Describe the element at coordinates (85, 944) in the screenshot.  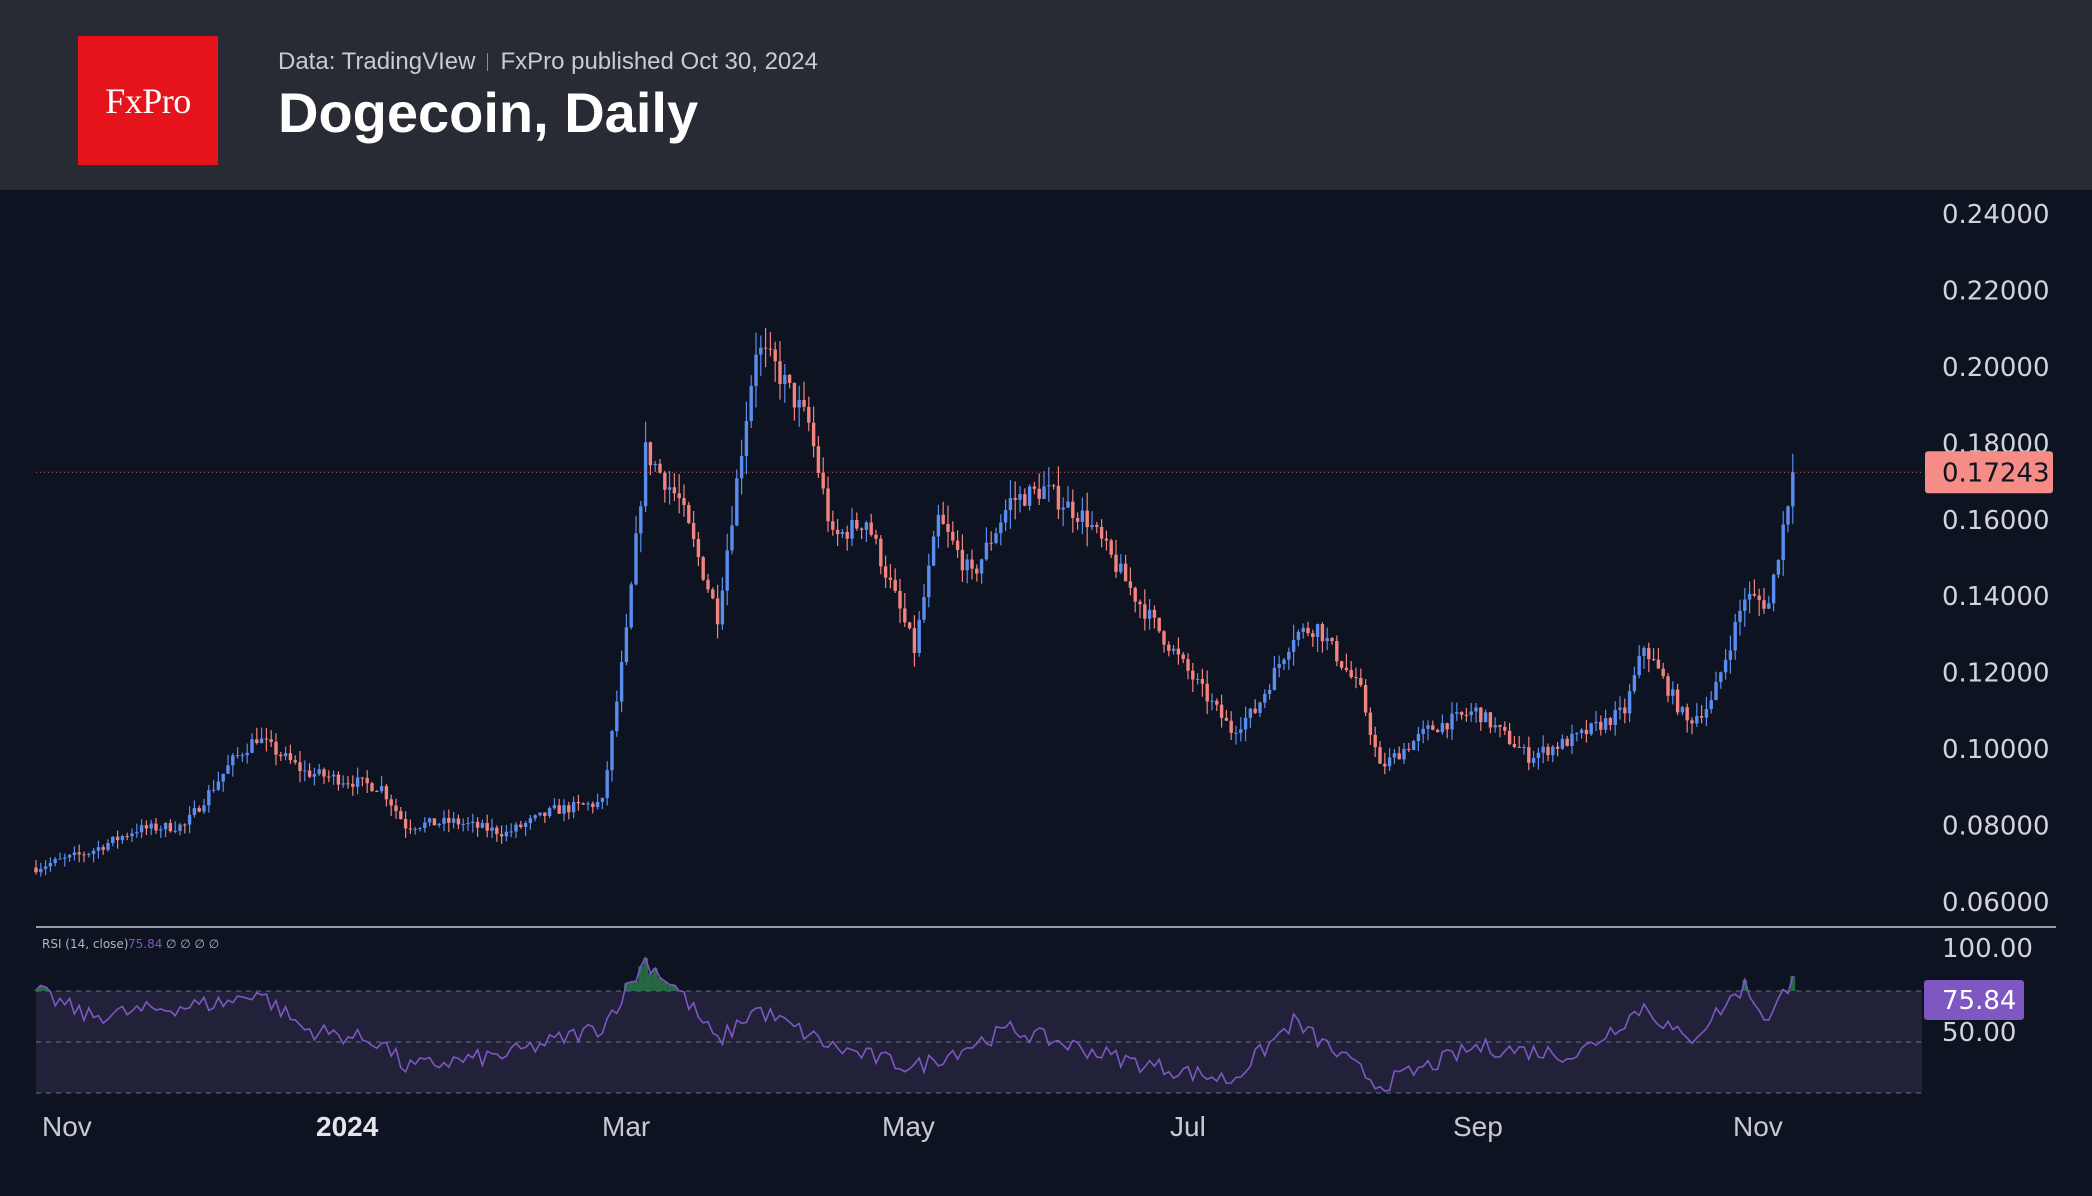
I see `rsi-indicator-label: RSI (14, close)` at that location.